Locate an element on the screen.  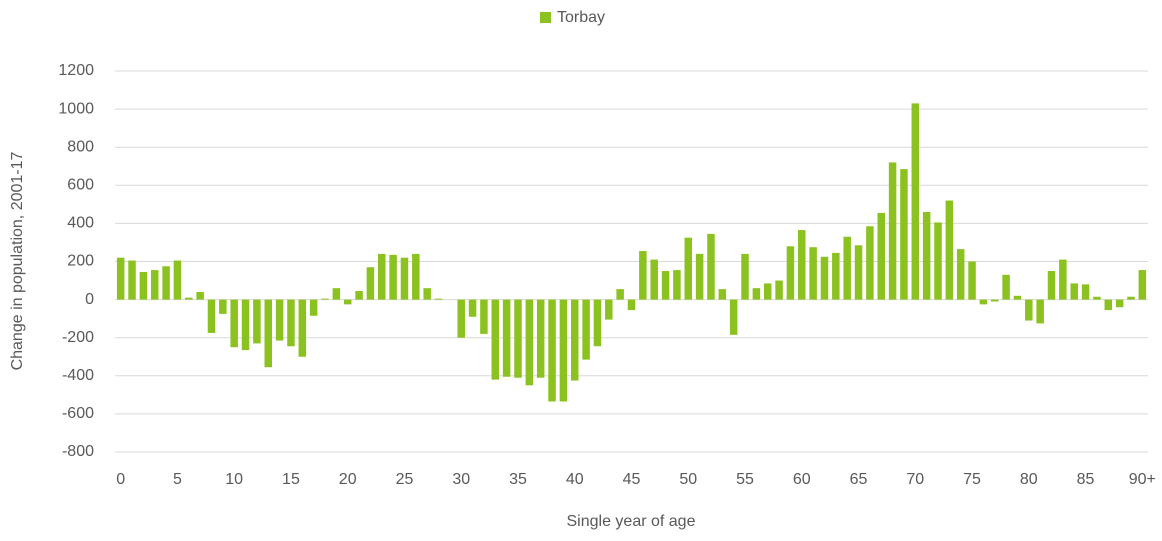
x-tick-label: 85 is located at coordinates (1086, 479).